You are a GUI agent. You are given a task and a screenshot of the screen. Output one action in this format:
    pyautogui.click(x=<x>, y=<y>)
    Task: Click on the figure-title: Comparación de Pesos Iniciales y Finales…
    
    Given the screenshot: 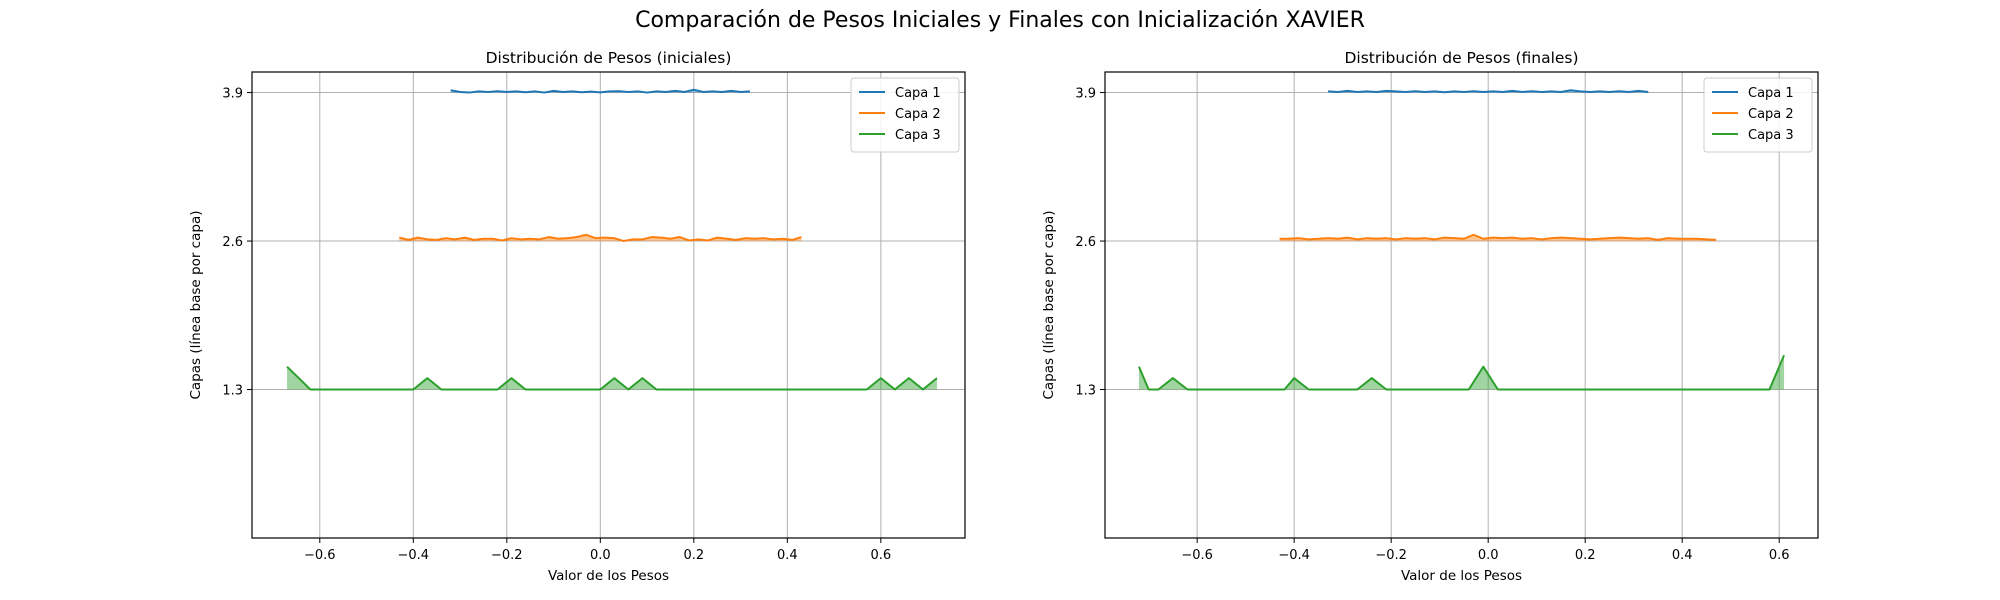 What is the action you would take?
    pyautogui.click(x=1000, y=20)
    